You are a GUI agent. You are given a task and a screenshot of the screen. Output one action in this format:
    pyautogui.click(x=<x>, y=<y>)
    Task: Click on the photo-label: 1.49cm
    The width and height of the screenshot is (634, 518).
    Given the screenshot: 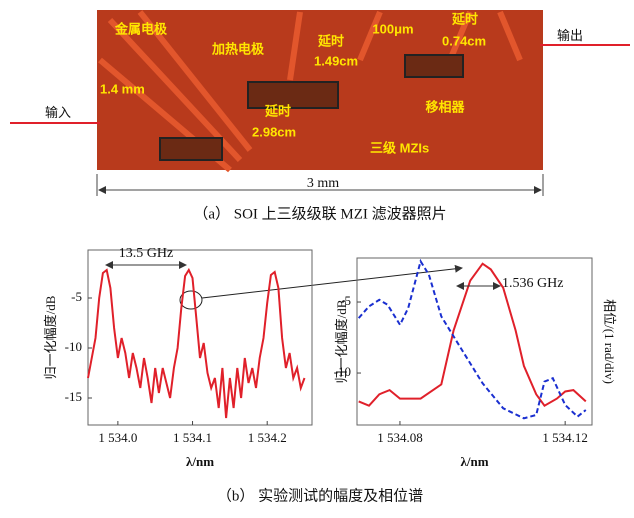 What is the action you would take?
    pyautogui.click(x=336, y=60)
    